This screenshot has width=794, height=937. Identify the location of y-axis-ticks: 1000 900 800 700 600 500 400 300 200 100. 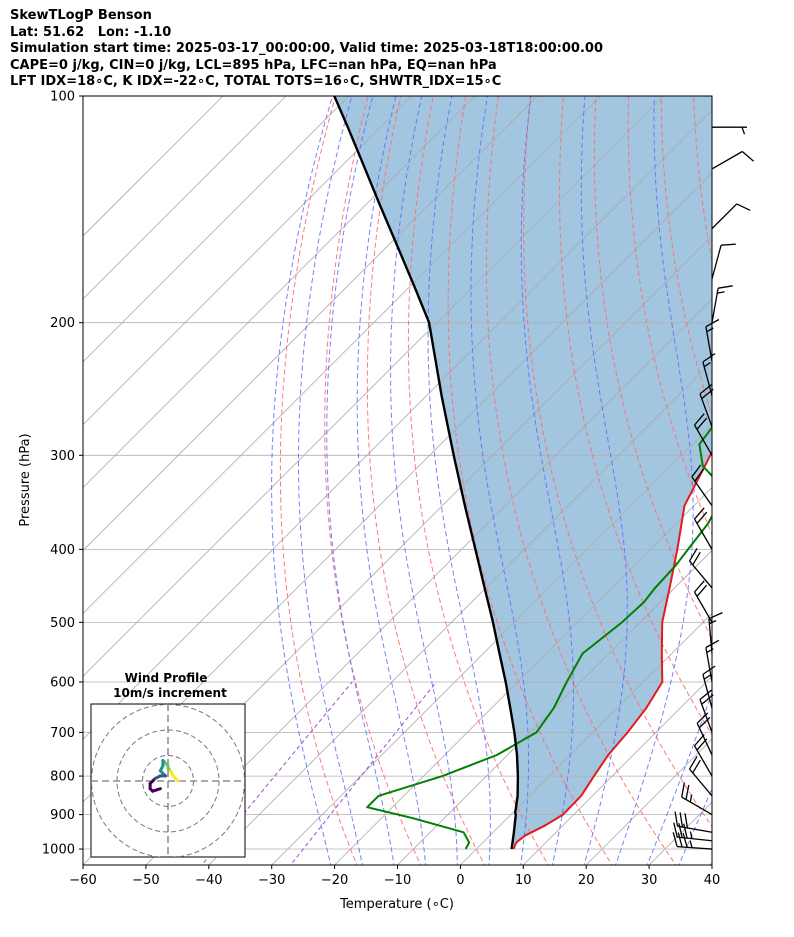
(62, 474).